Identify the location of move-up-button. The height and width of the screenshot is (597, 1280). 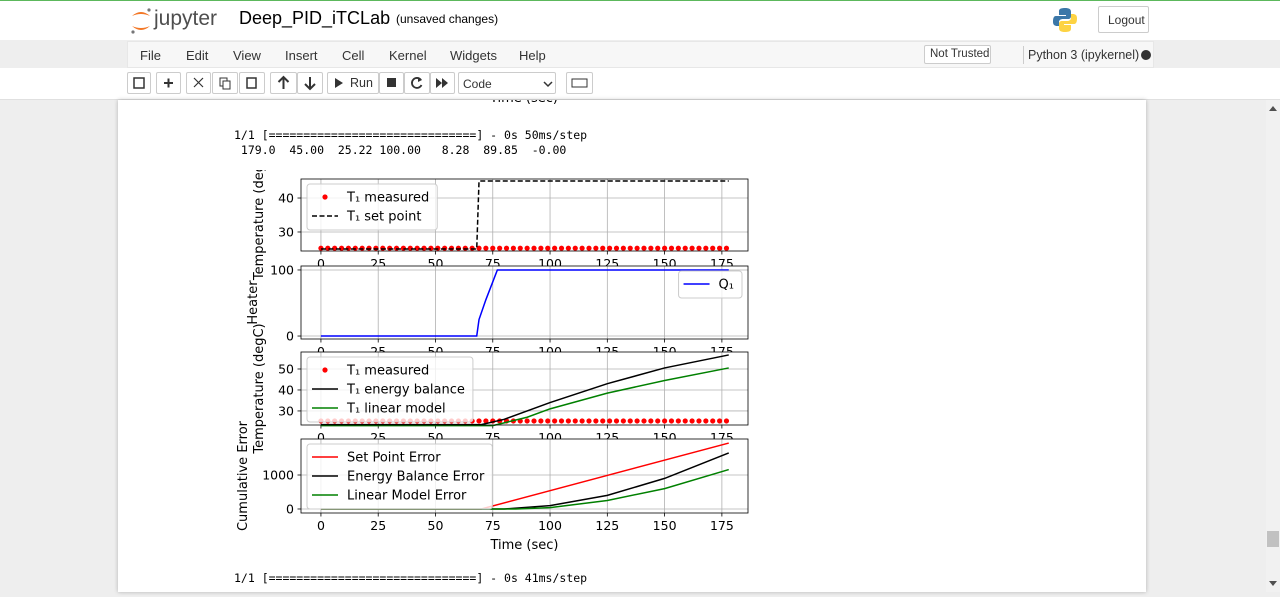
(283, 83).